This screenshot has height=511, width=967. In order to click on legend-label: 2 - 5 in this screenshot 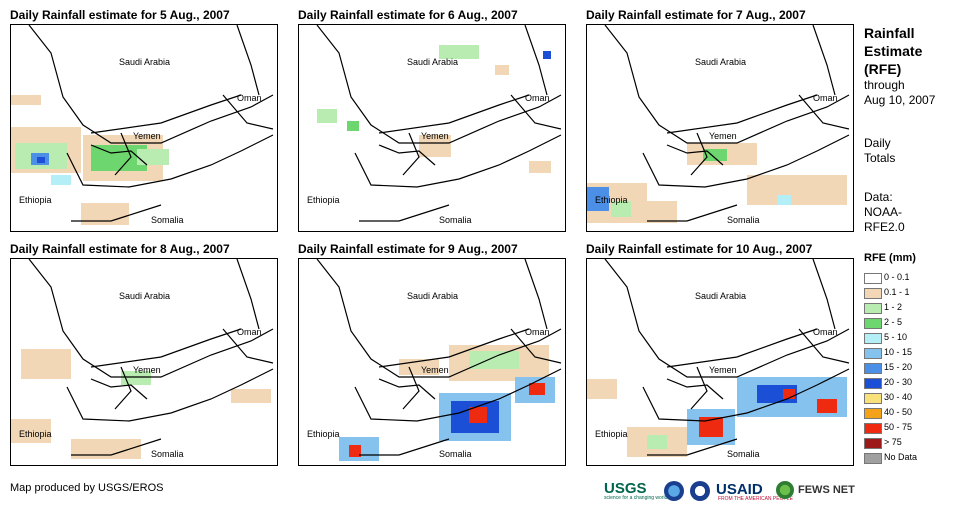, I will do `click(893, 322)`.